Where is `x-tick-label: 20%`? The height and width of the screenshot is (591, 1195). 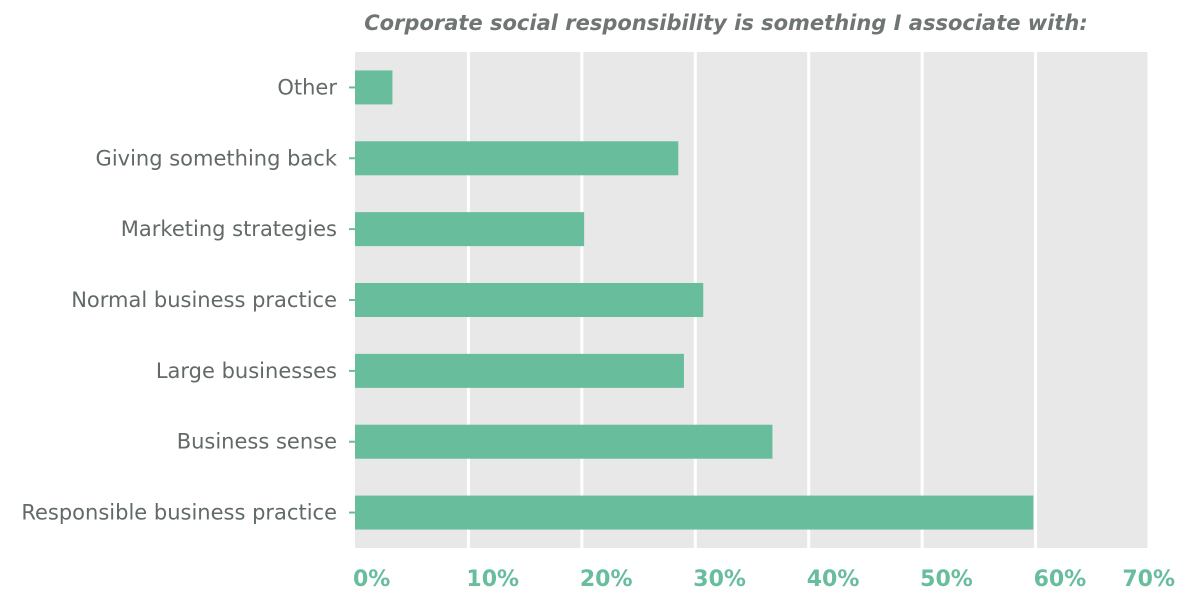
x-tick-label: 20% is located at coordinates (606, 579).